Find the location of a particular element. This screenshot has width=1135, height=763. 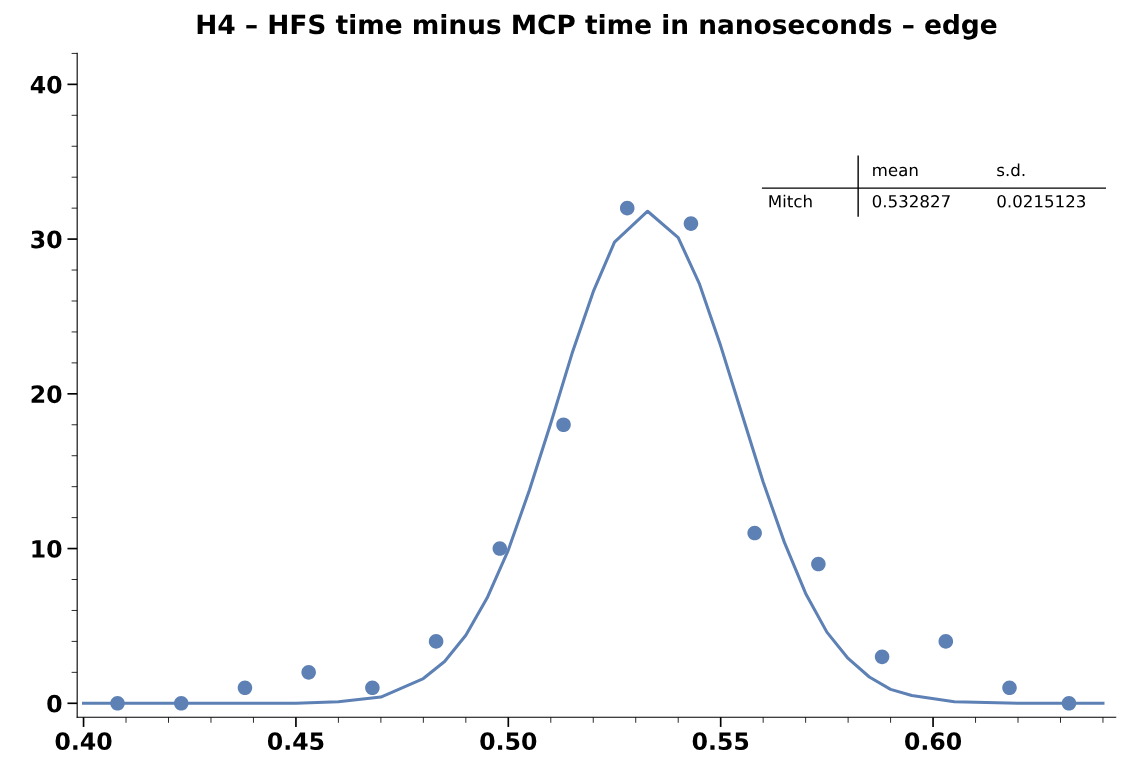

y-tick-label: 0 is located at coordinates (54, 703).